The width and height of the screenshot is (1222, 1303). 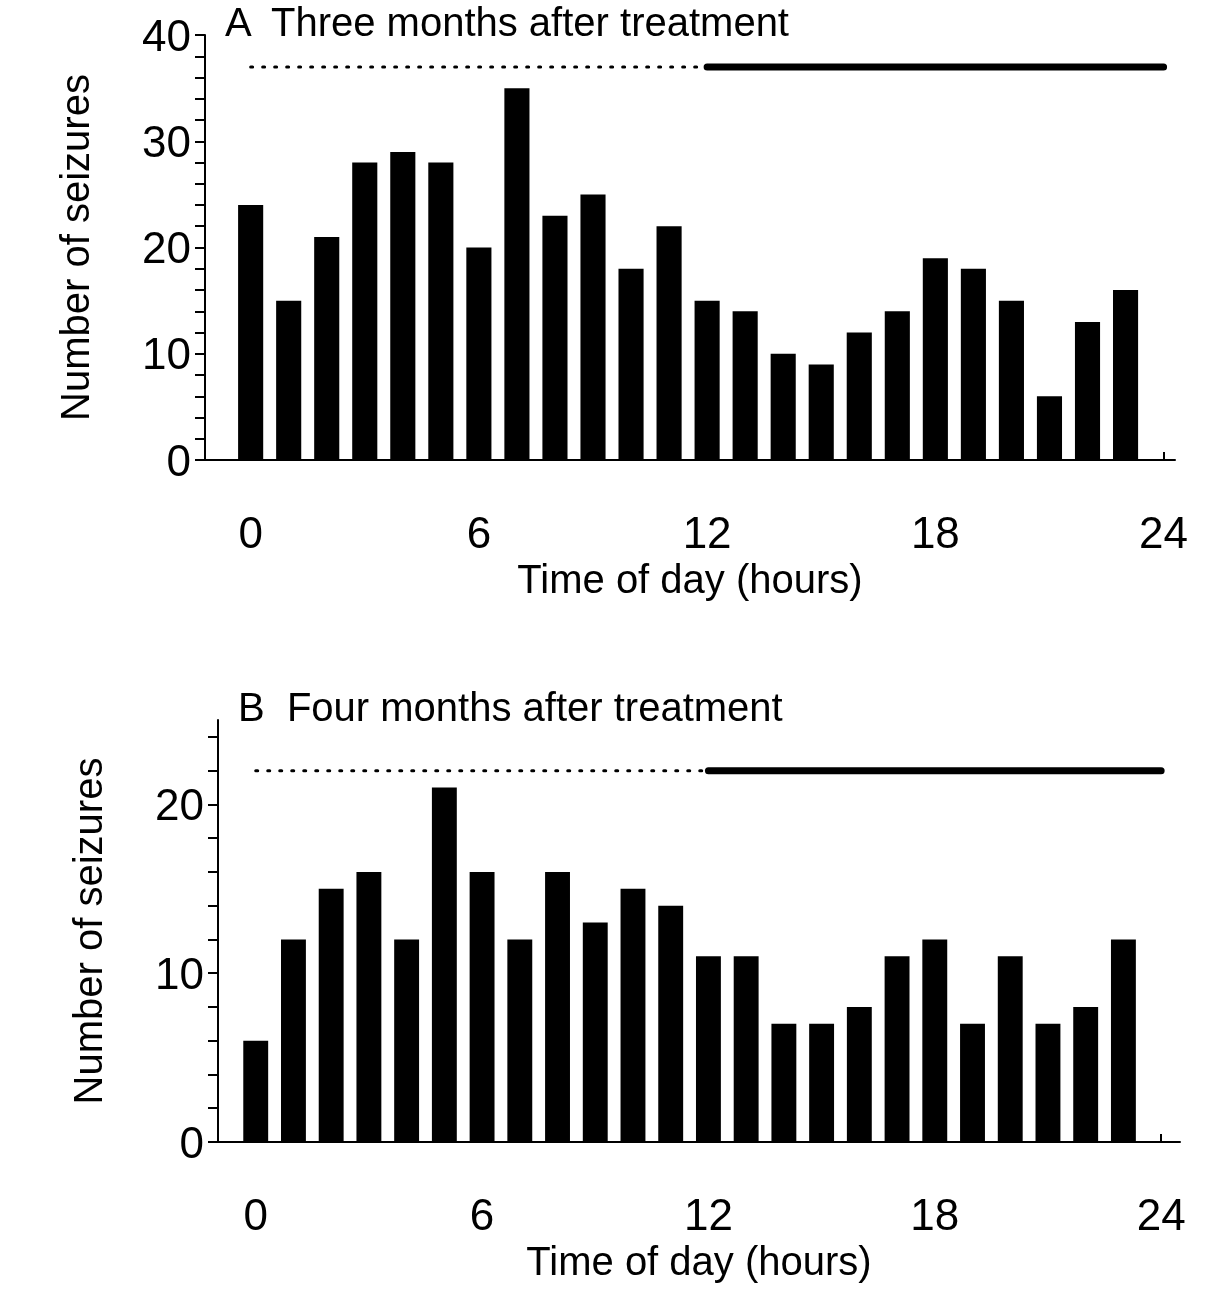 I want to click on chart-title: A Three months after treatment, so click(x=507, y=22).